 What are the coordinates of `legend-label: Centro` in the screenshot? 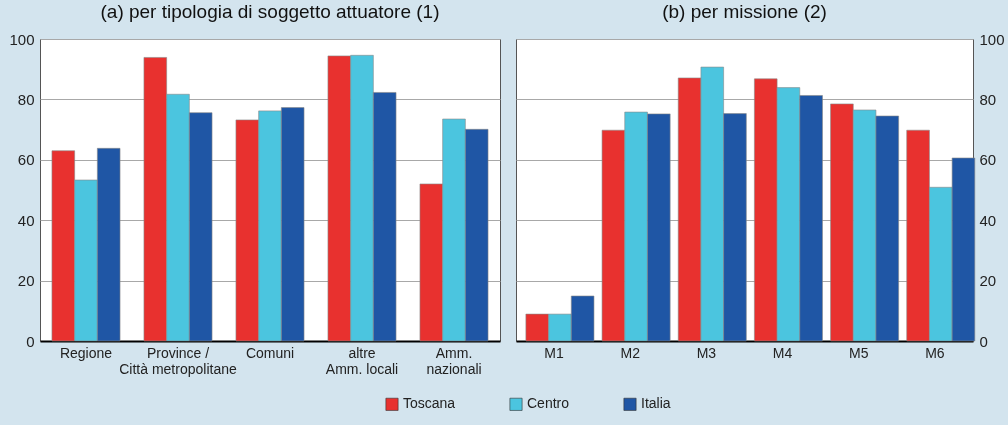 It's located at (548, 403).